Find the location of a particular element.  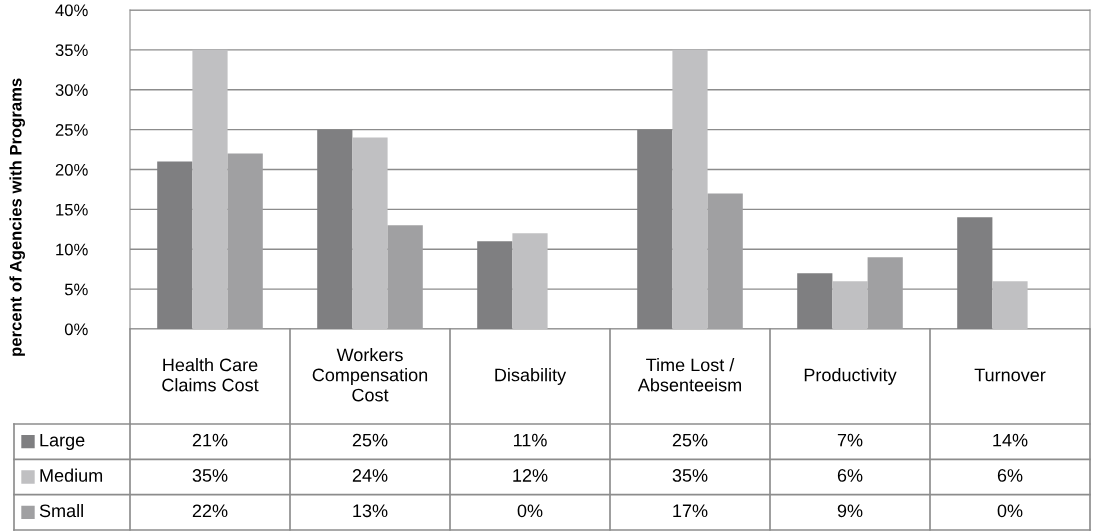

data-label: 21% is located at coordinates (210, 440).